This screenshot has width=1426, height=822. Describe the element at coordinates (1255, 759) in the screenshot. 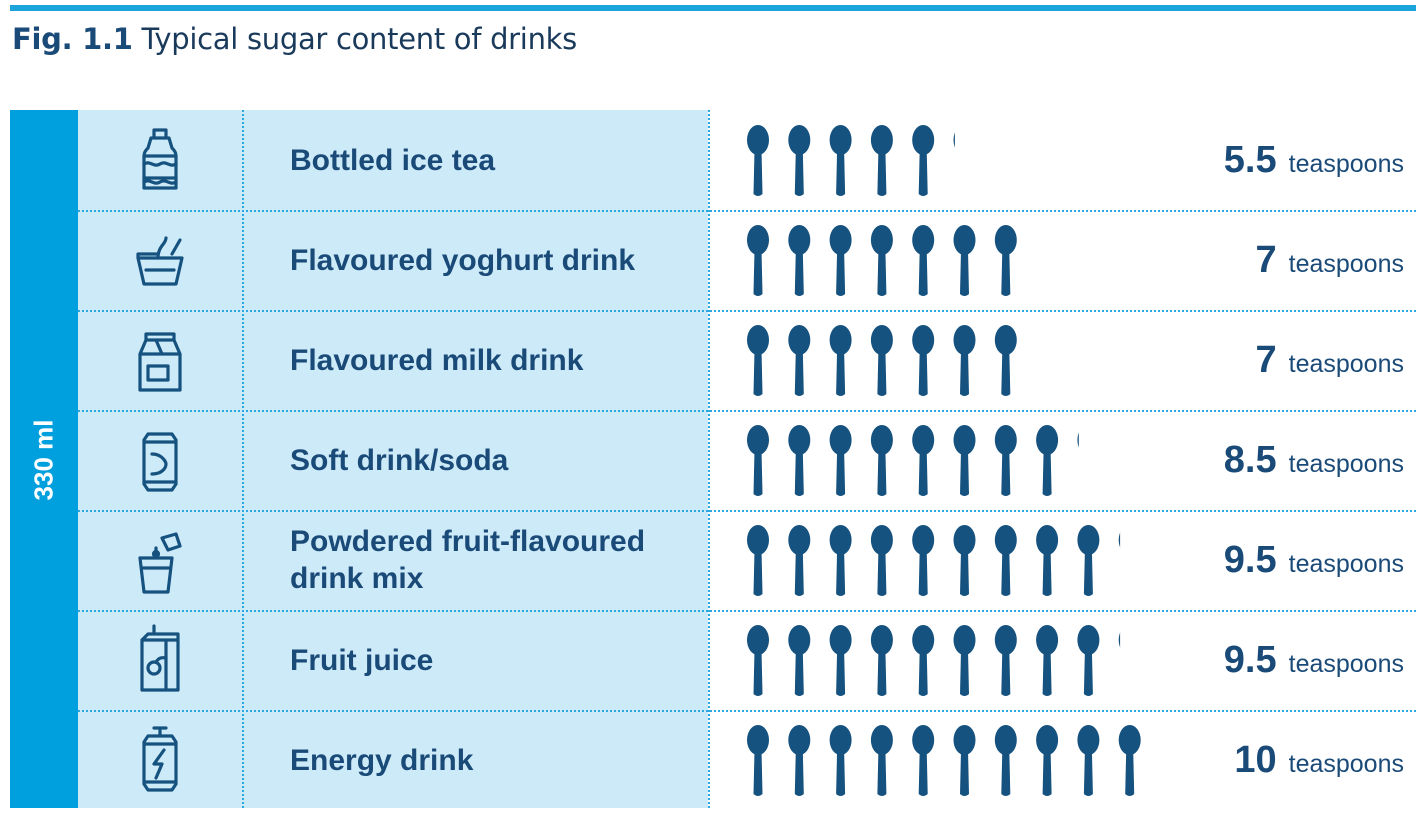

I see `value-number: 10` at that location.